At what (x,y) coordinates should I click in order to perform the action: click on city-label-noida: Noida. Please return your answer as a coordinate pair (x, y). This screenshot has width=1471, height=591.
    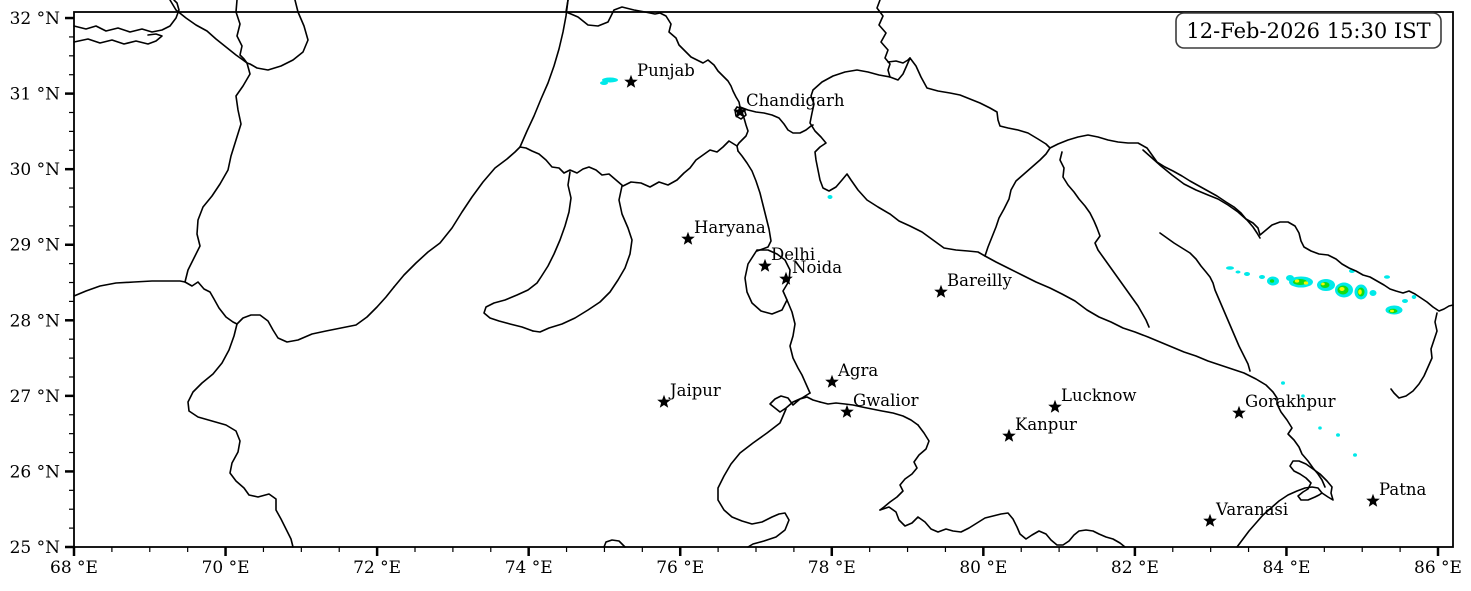
    Looking at the image, I should click on (817, 267).